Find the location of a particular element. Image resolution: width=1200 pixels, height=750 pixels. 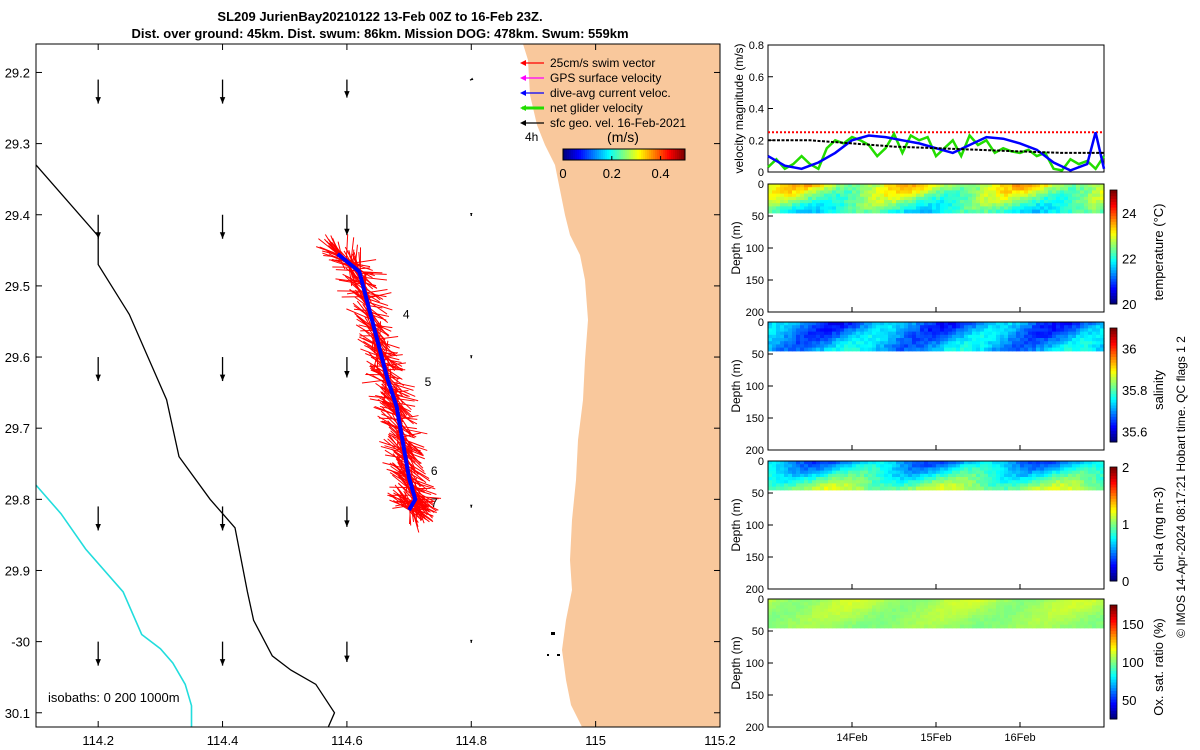

depth-tick-label: 0 is located at coordinates (761, 462).